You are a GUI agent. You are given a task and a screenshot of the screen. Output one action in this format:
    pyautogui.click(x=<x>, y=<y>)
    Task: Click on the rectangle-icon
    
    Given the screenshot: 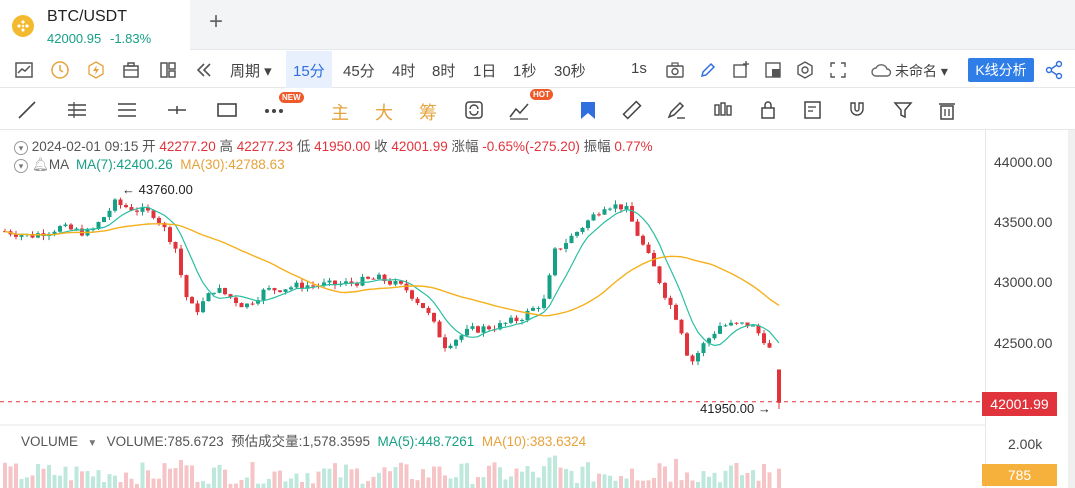 What is the action you would take?
    pyautogui.click(x=227, y=110)
    